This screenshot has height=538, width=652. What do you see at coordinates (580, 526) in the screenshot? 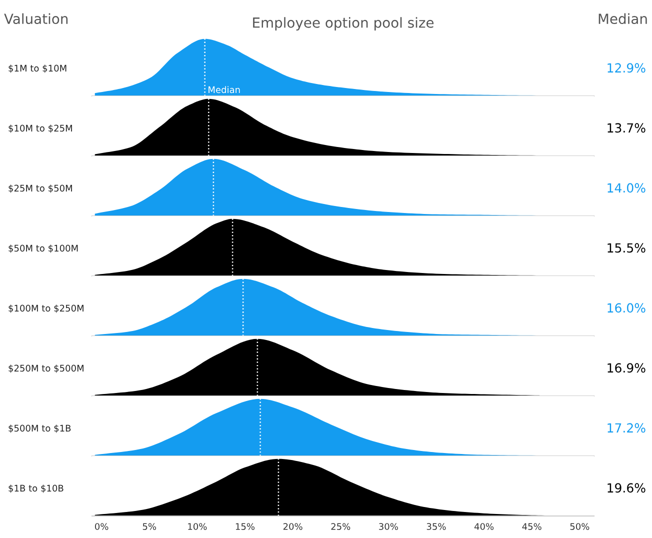
I see `x-tick-label: 50%` at bounding box center [580, 526].